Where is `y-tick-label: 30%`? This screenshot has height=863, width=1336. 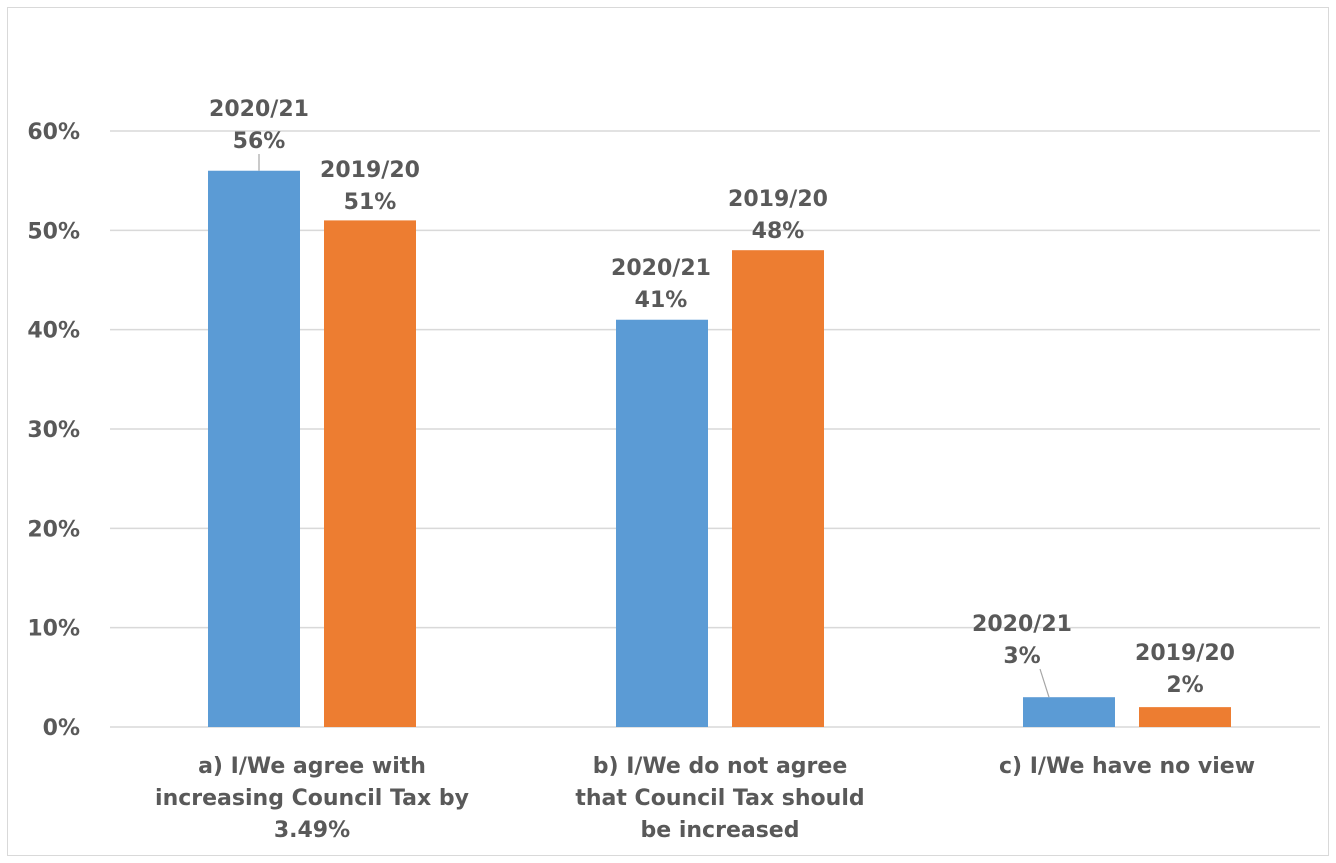 y-tick-label: 30% is located at coordinates (53, 430).